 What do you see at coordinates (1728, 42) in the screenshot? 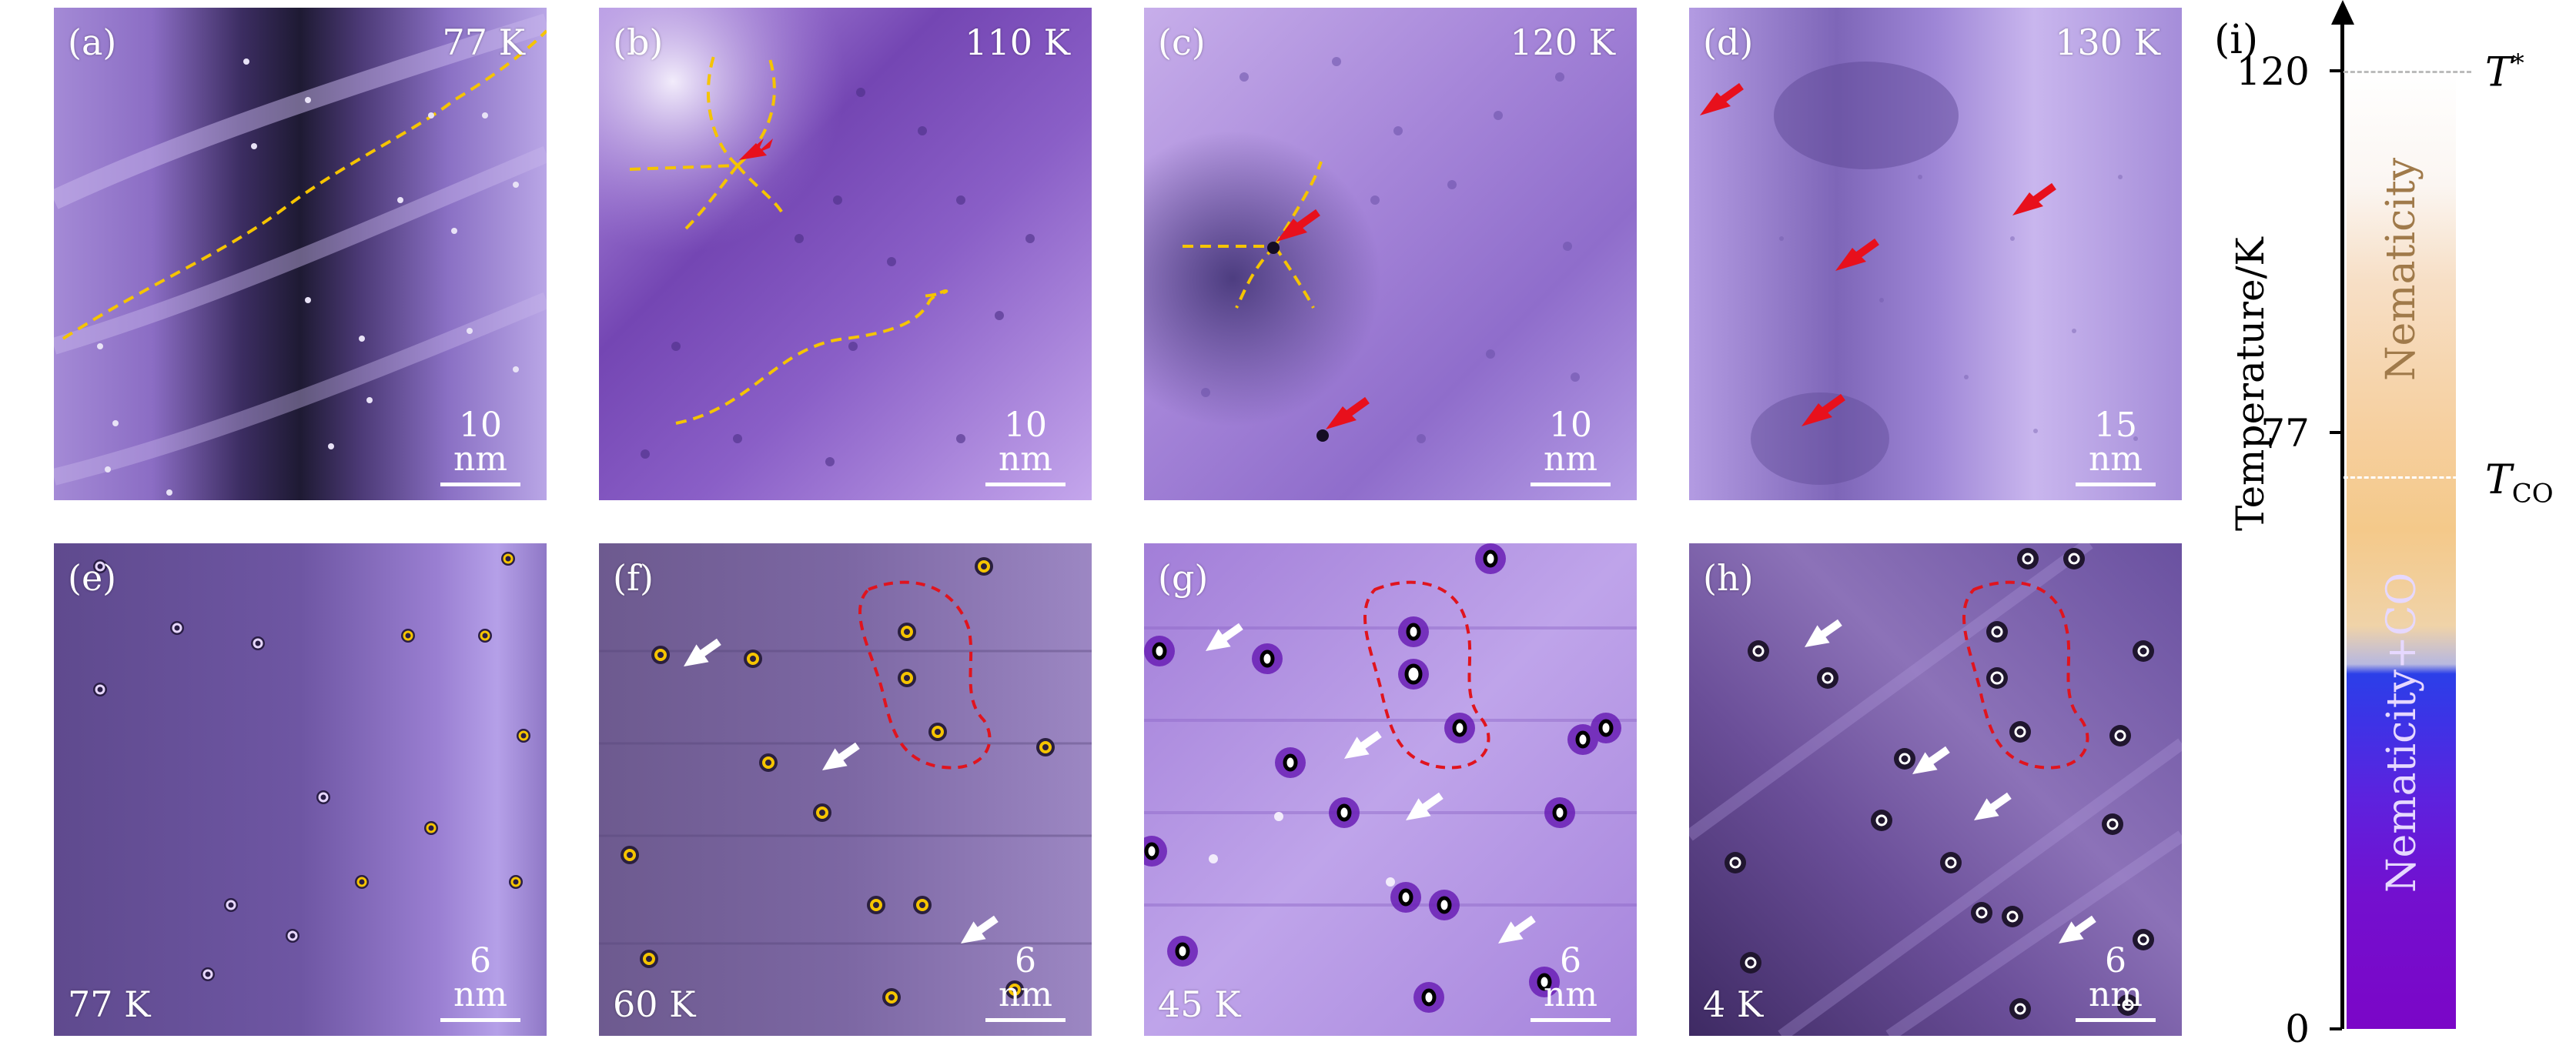
I see `panel-label: (d)` at bounding box center [1728, 42].